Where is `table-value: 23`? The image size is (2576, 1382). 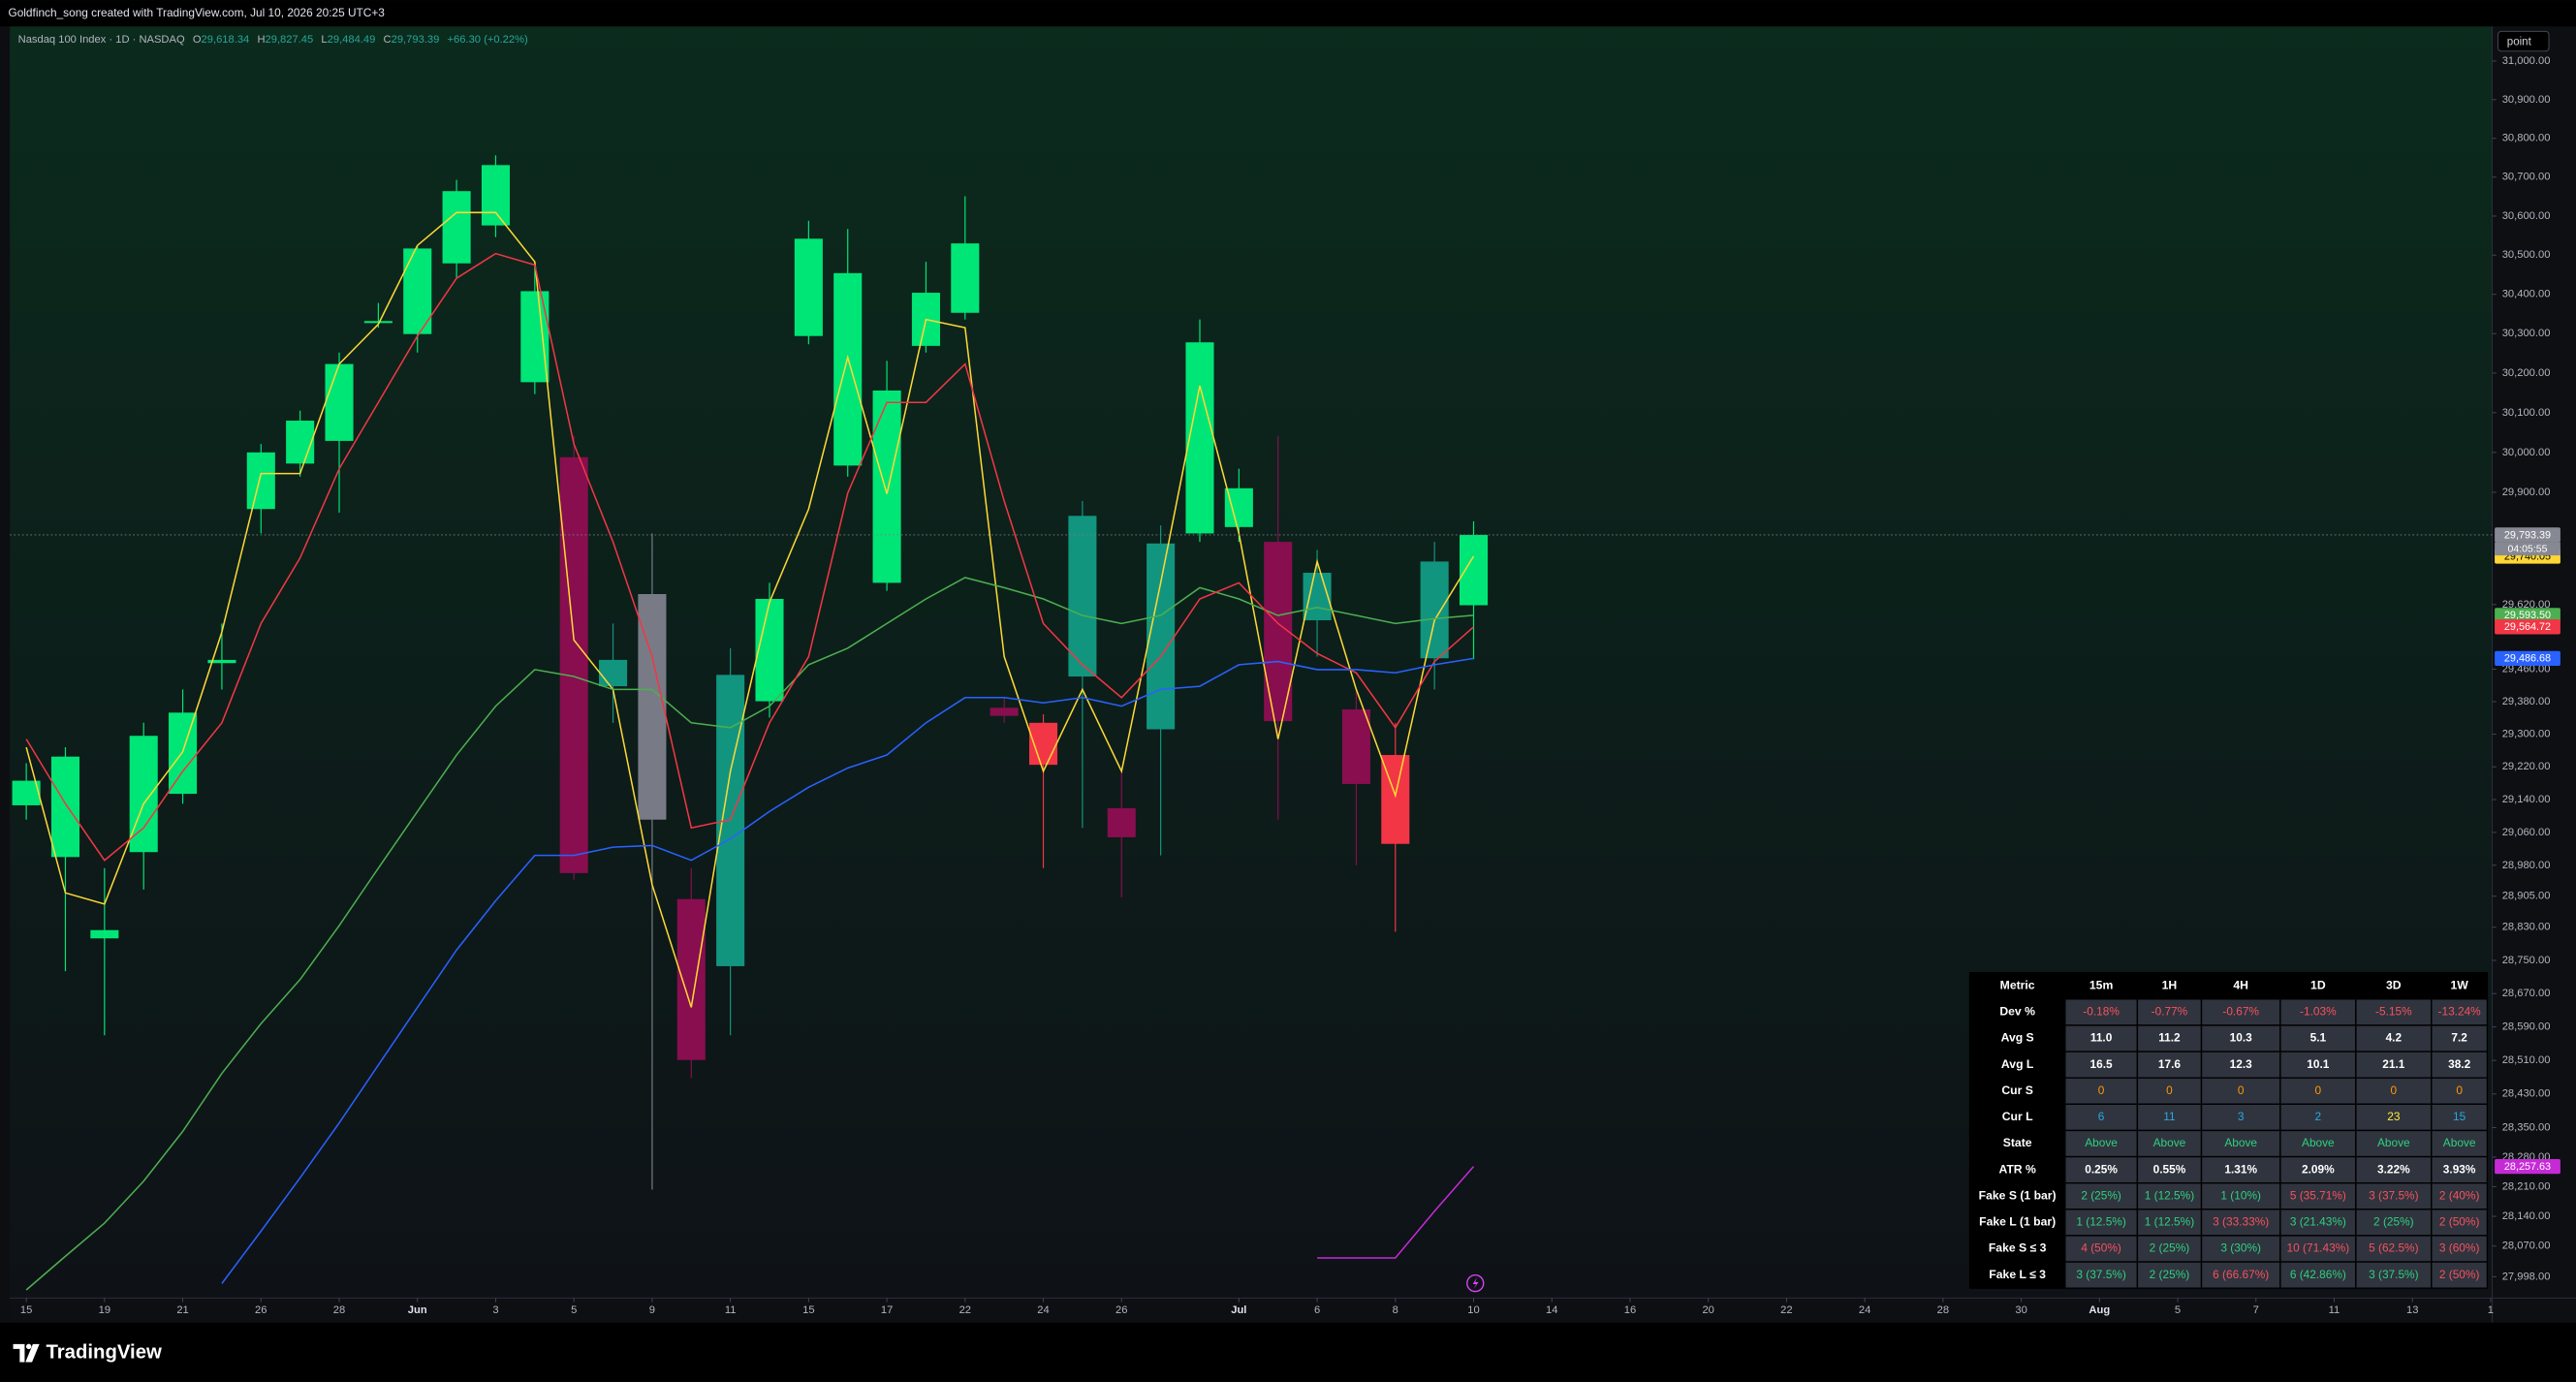 table-value: 23 is located at coordinates (2394, 1116).